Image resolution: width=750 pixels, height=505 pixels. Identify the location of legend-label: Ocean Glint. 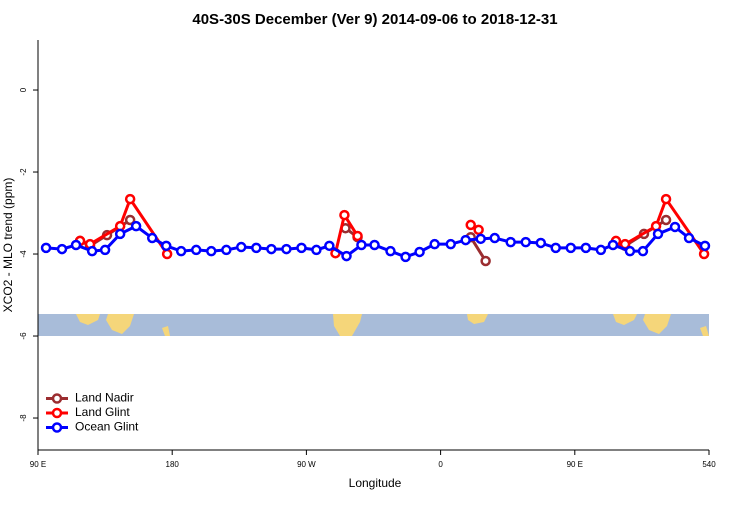
(107, 427).